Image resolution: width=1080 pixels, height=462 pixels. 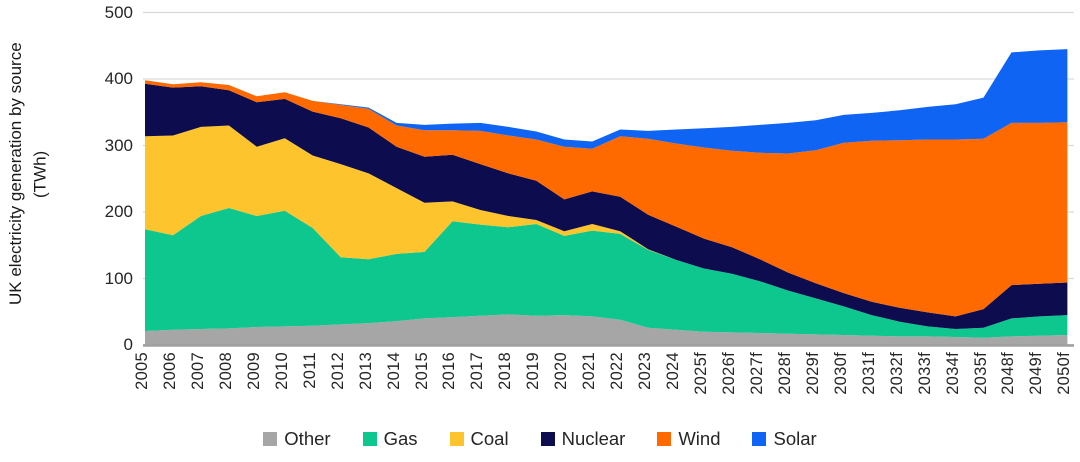 I want to click on x-tick-label-2020: 2020, so click(x=561, y=371).